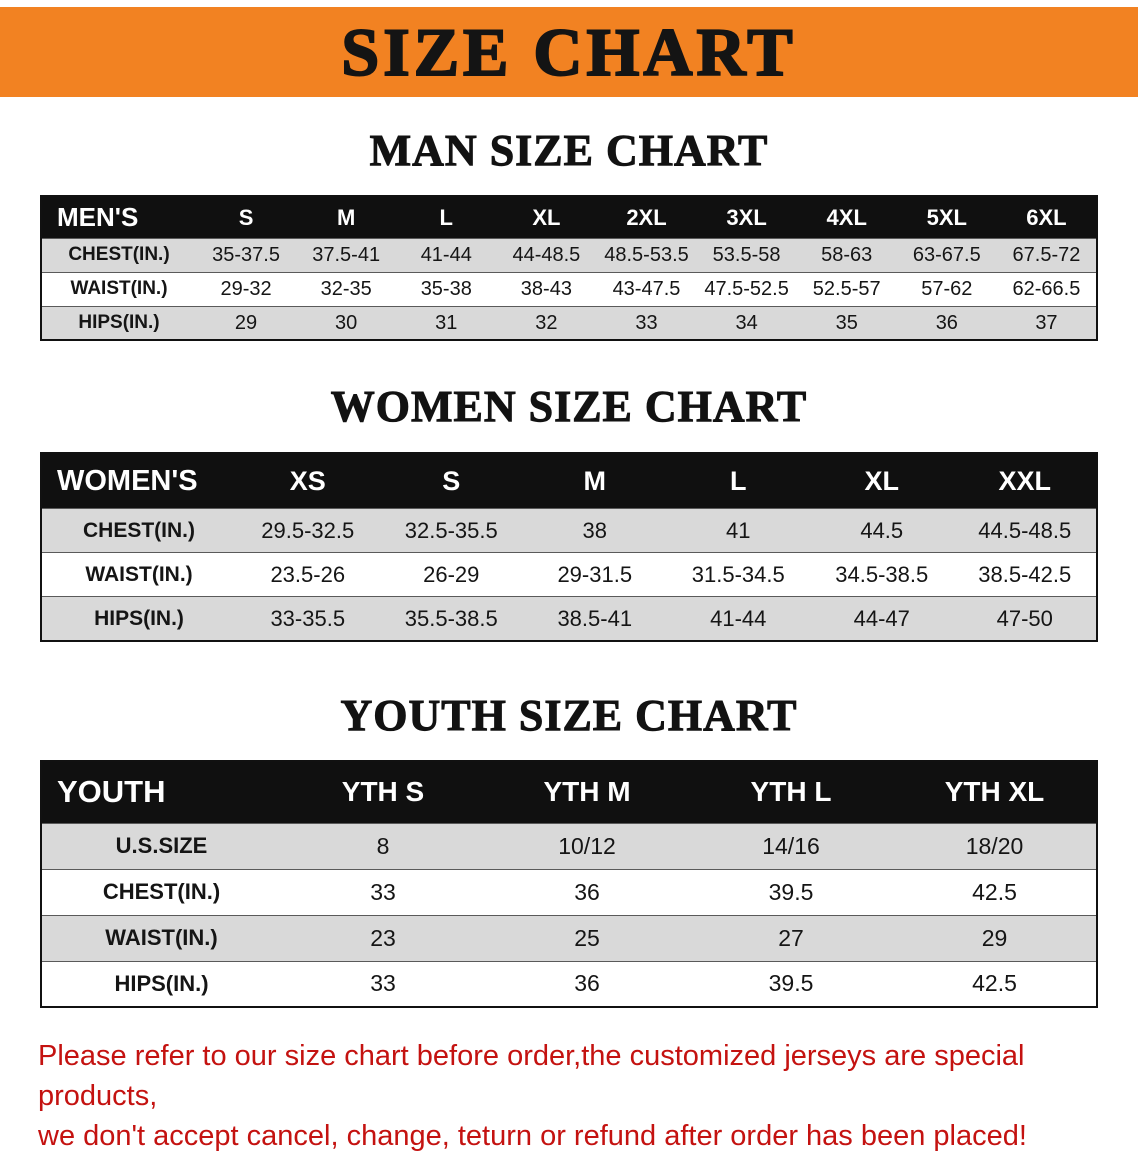 The image size is (1138, 1156). I want to click on size-value-cell: 31, so click(446, 322).